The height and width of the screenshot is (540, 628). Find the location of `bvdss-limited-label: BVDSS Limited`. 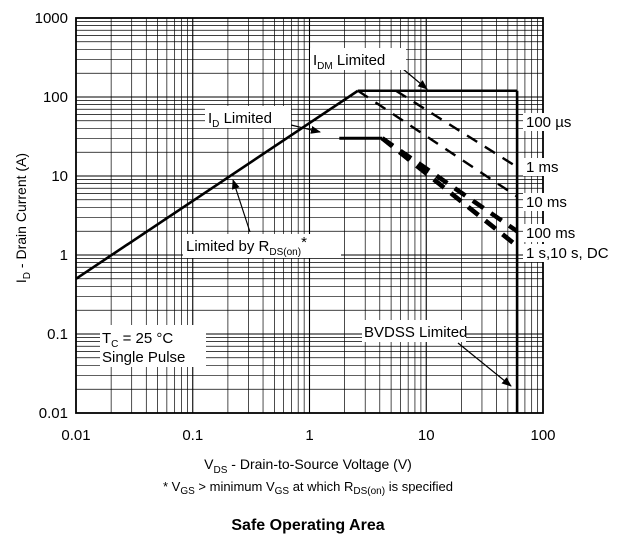

bvdss-limited-label: BVDSS Limited is located at coordinates (415, 332).